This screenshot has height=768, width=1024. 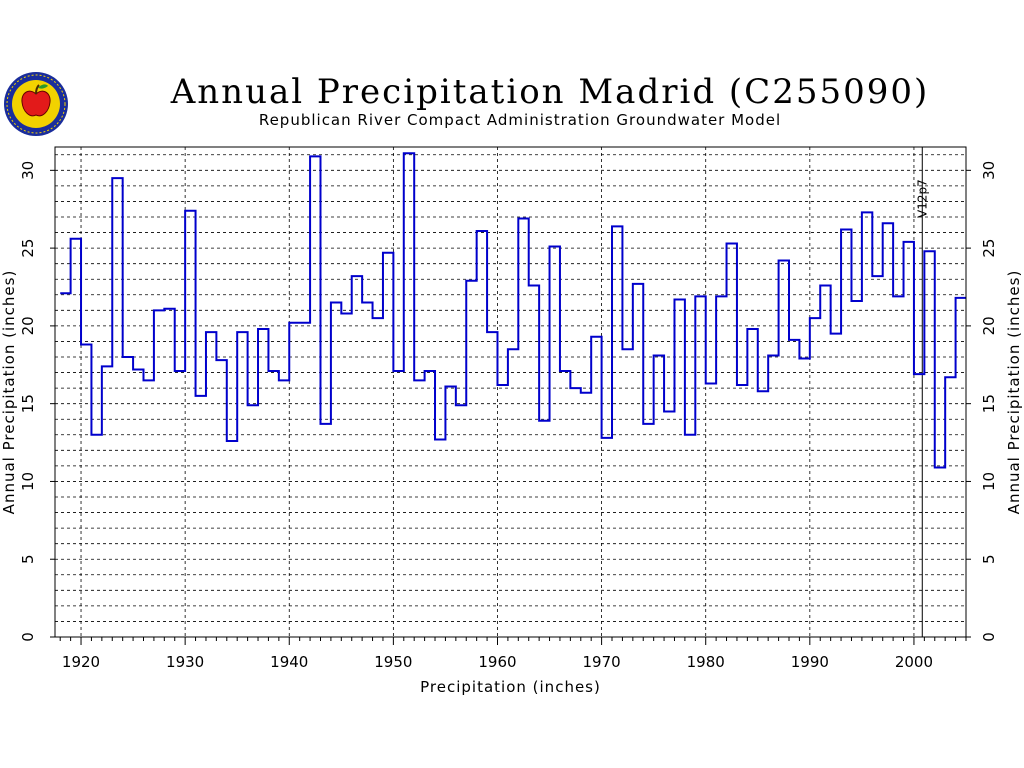 What do you see at coordinates (28, 170) in the screenshot?
I see `y-tick-label-left: 30` at bounding box center [28, 170].